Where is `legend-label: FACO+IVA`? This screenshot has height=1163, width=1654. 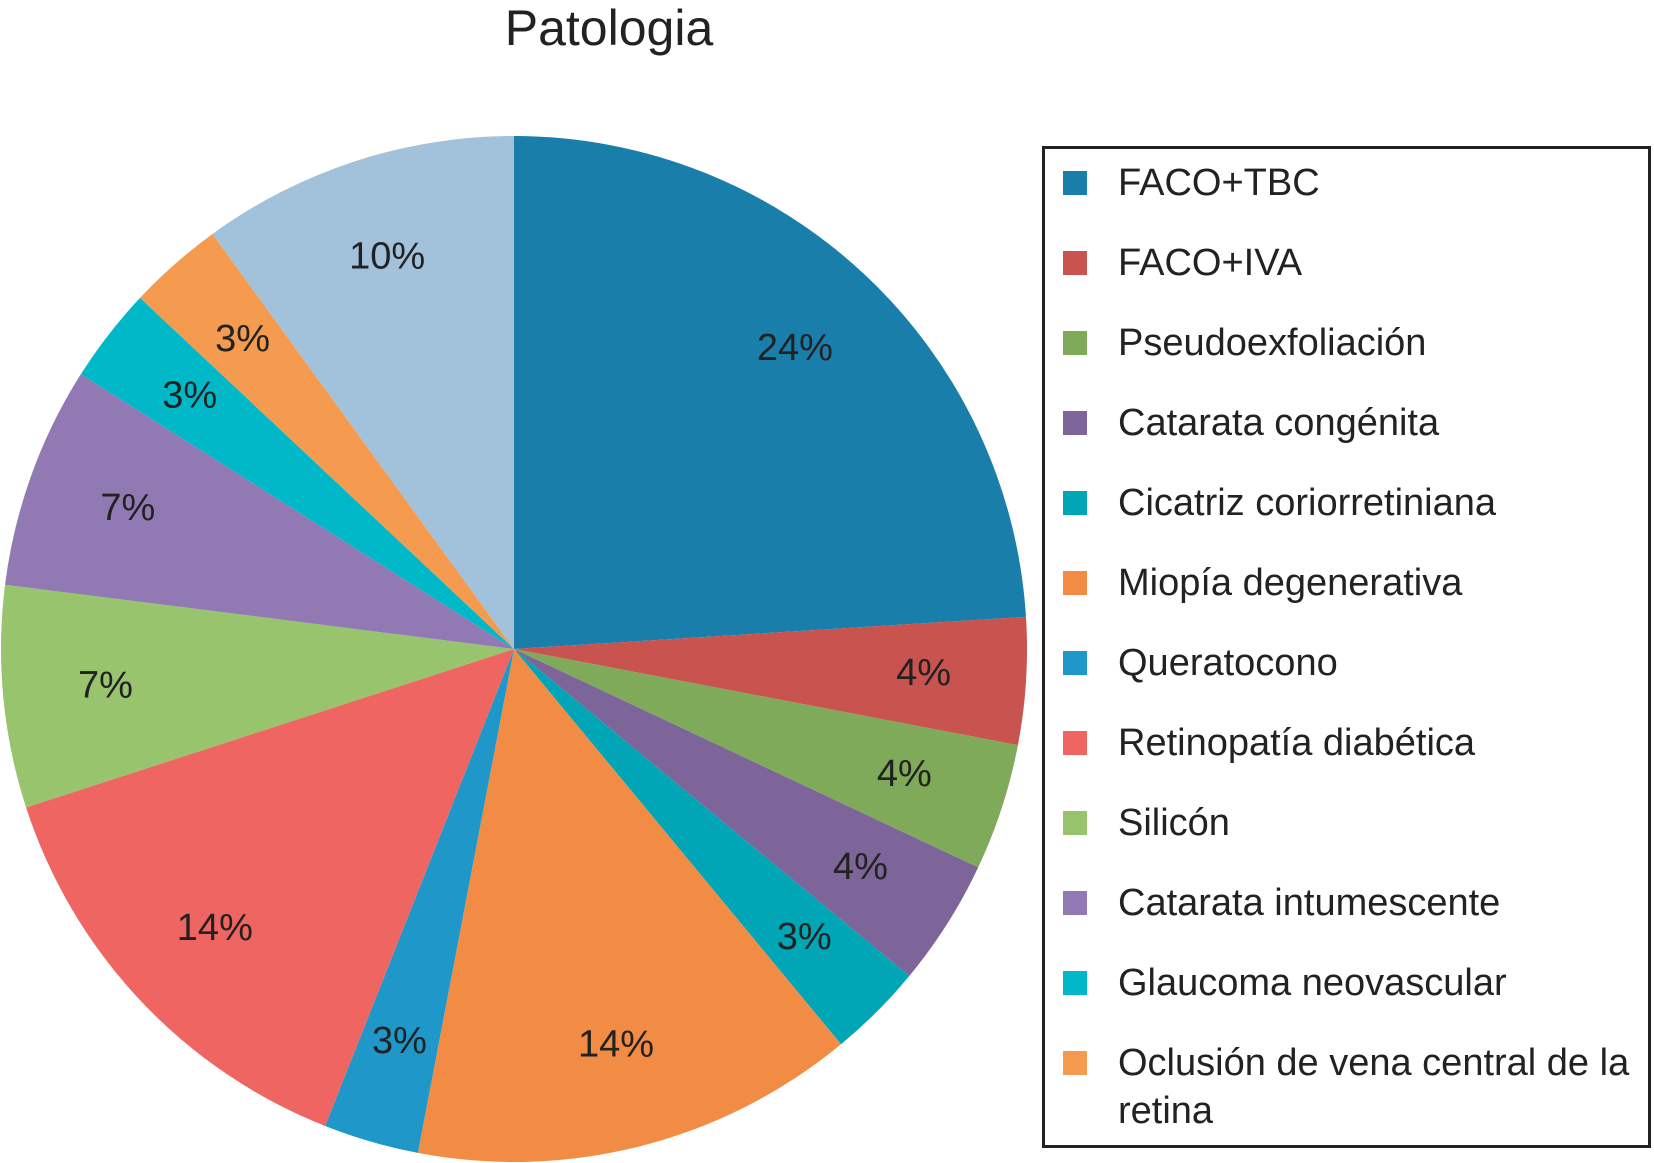 legend-label: FACO+IVA is located at coordinates (1210, 263).